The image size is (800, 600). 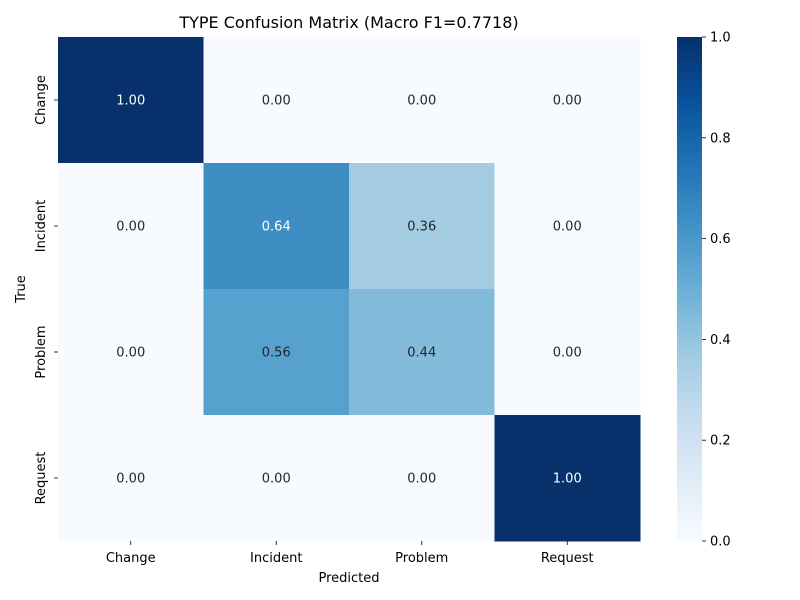 I want to click on x-tick-label: Request, so click(x=567, y=558).